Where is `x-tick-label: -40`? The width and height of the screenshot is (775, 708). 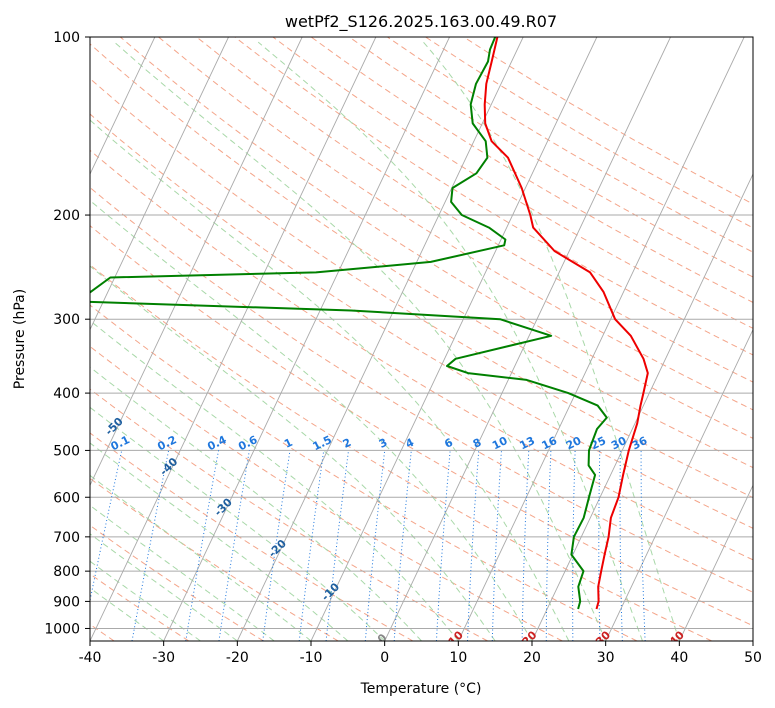 x-tick-label: -40 is located at coordinates (90, 658).